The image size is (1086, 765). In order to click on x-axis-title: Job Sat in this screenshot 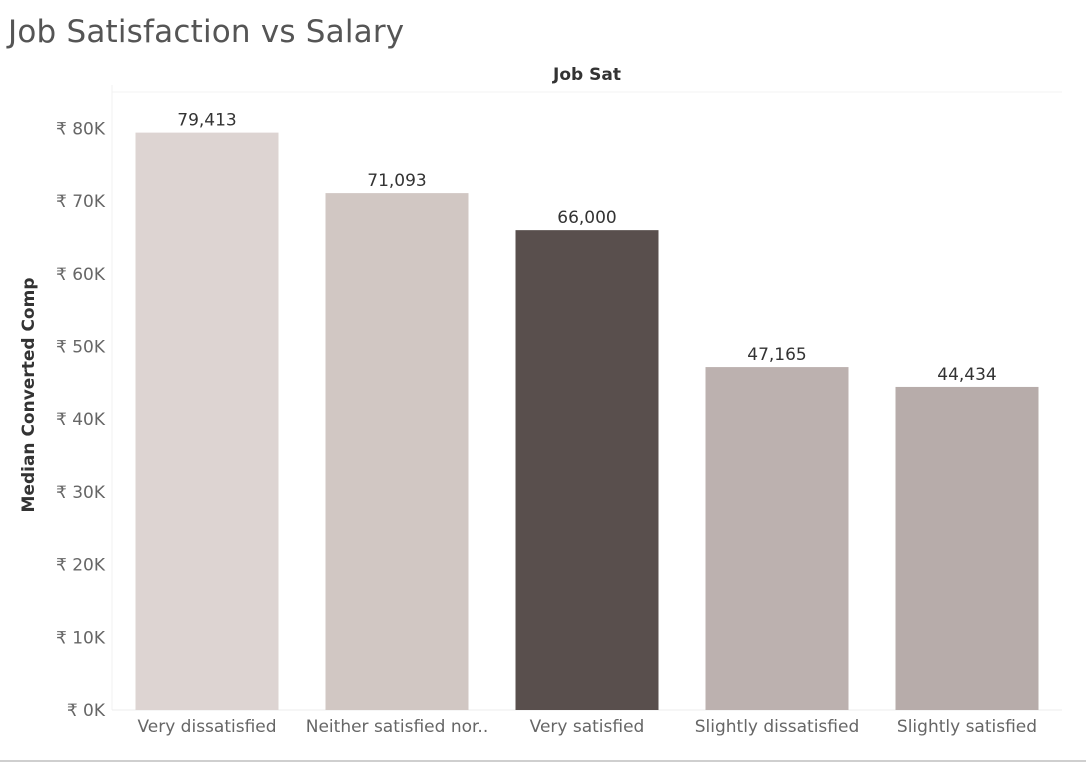, I will do `click(586, 75)`.